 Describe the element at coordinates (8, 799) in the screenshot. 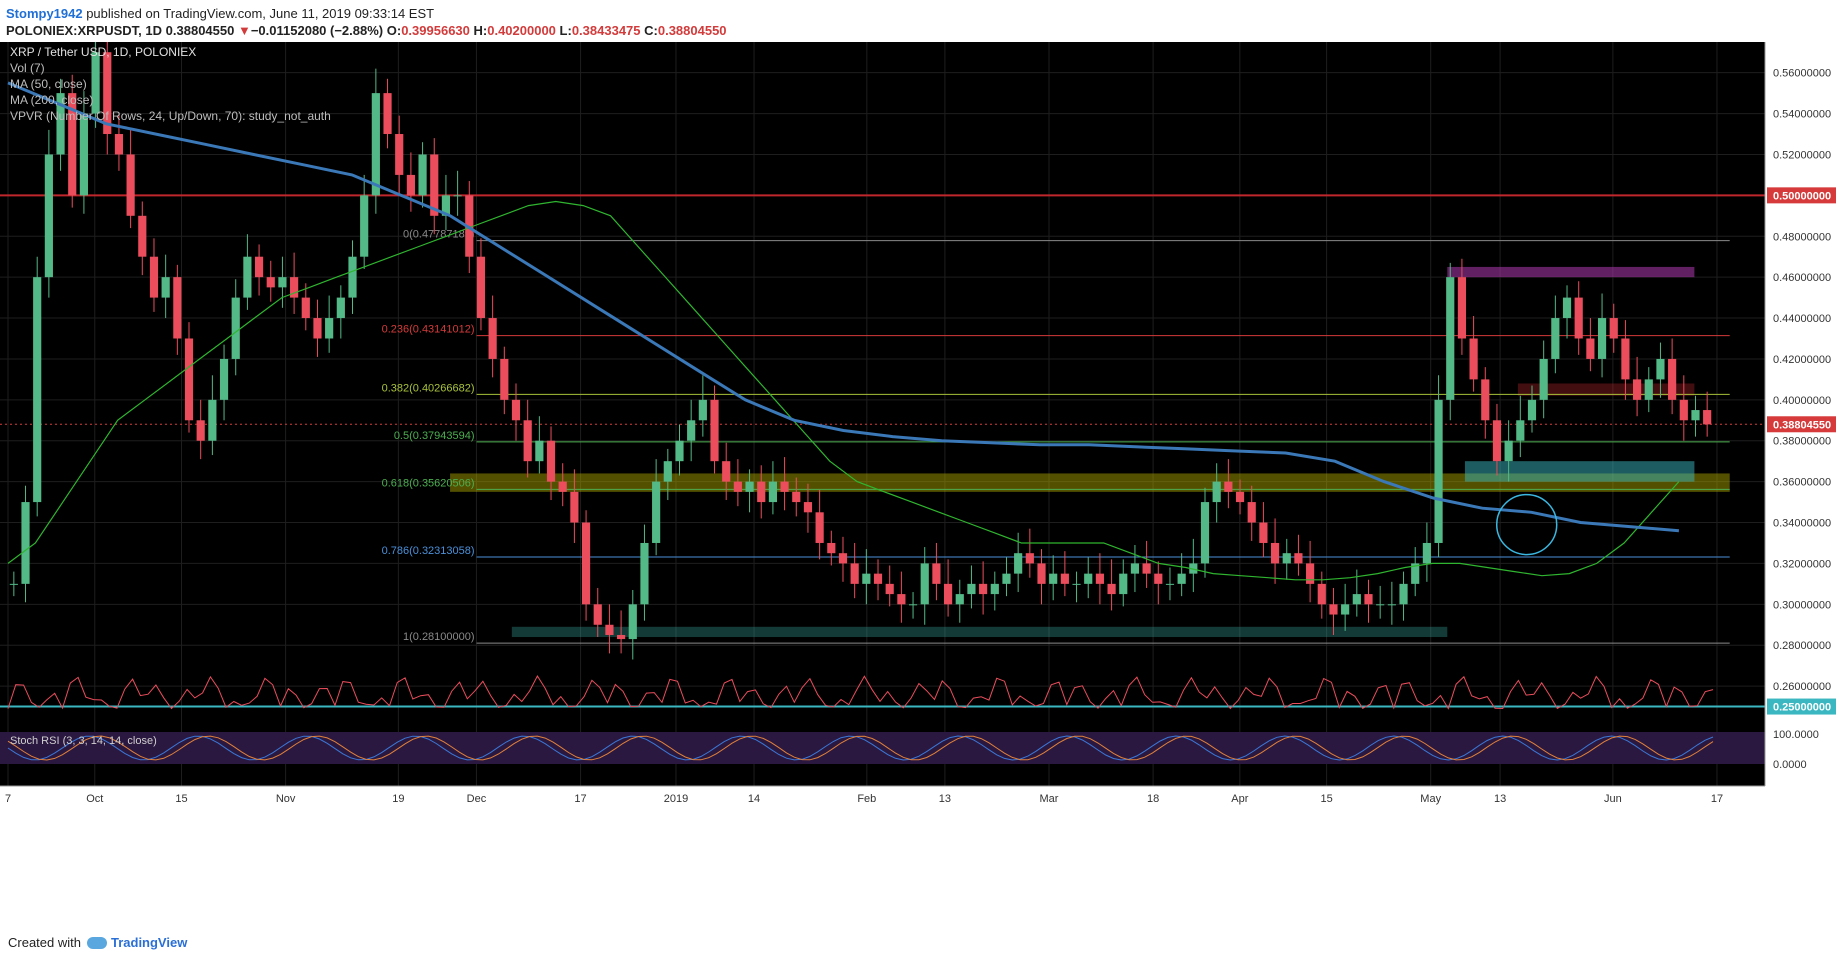

I see `time-axis-tick: 7` at that location.